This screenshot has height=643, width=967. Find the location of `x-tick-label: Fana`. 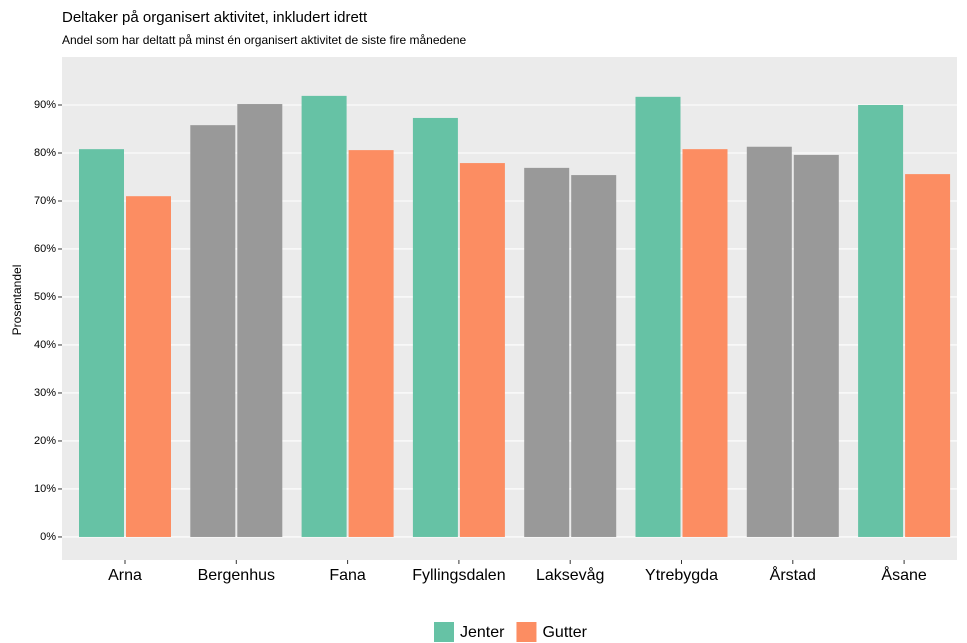

x-tick-label: Fana is located at coordinates (347, 575).